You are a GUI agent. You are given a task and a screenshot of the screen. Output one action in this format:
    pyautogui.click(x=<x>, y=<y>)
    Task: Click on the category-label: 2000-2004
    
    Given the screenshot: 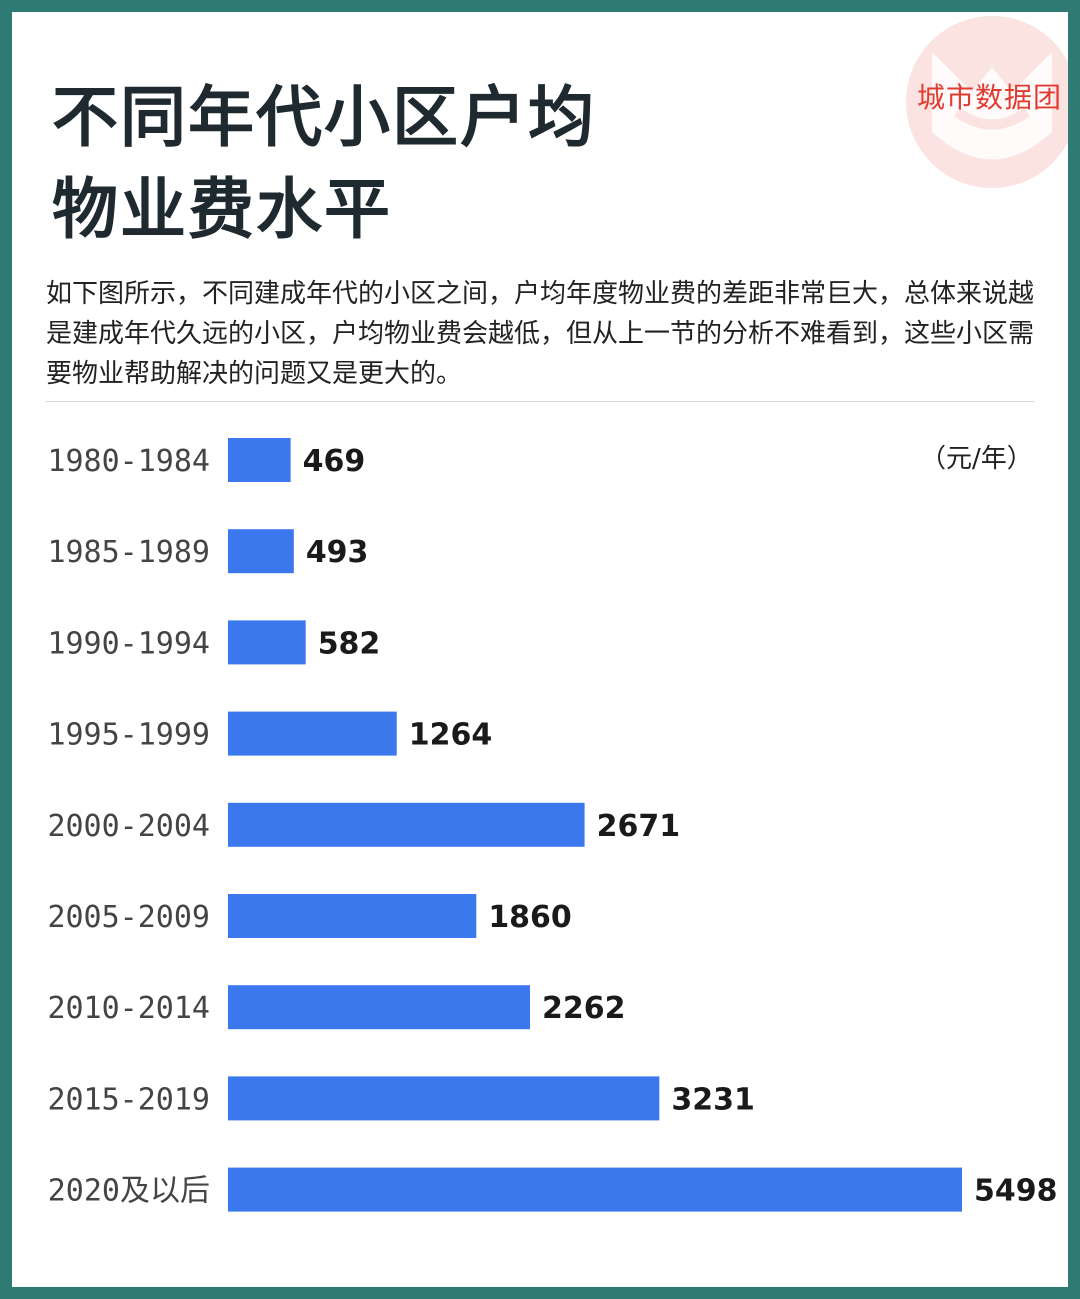 What is the action you would take?
    pyautogui.click(x=128, y=826)
    